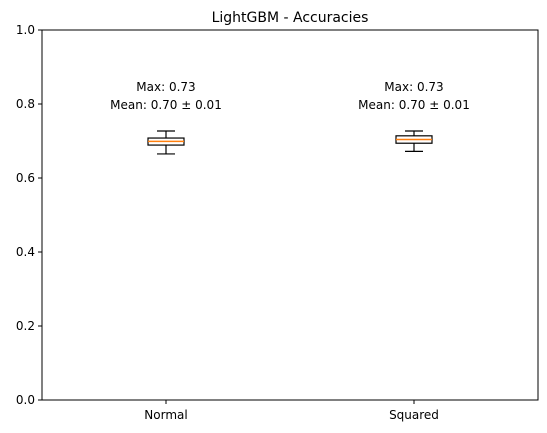 The width and height of the screenshot is (547, 433). What do you see at coordinates (414, 415) in the screenshot?
I see `x-tick-label: Squared` at bounding box center [414, 415].